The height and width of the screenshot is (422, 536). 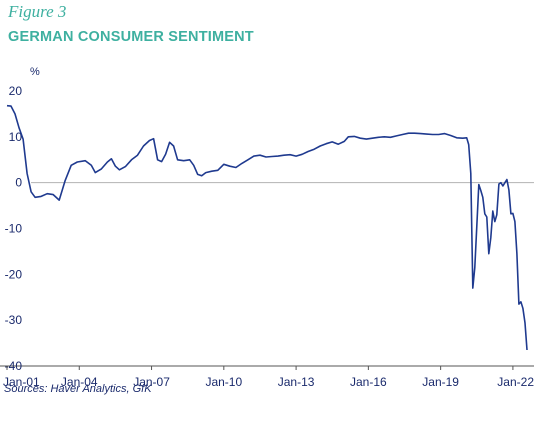 What do you see at coordinates (296, 382) in the screenshot?
I see `x-tick-label: Jan-13` at bounding box center [296, 382].